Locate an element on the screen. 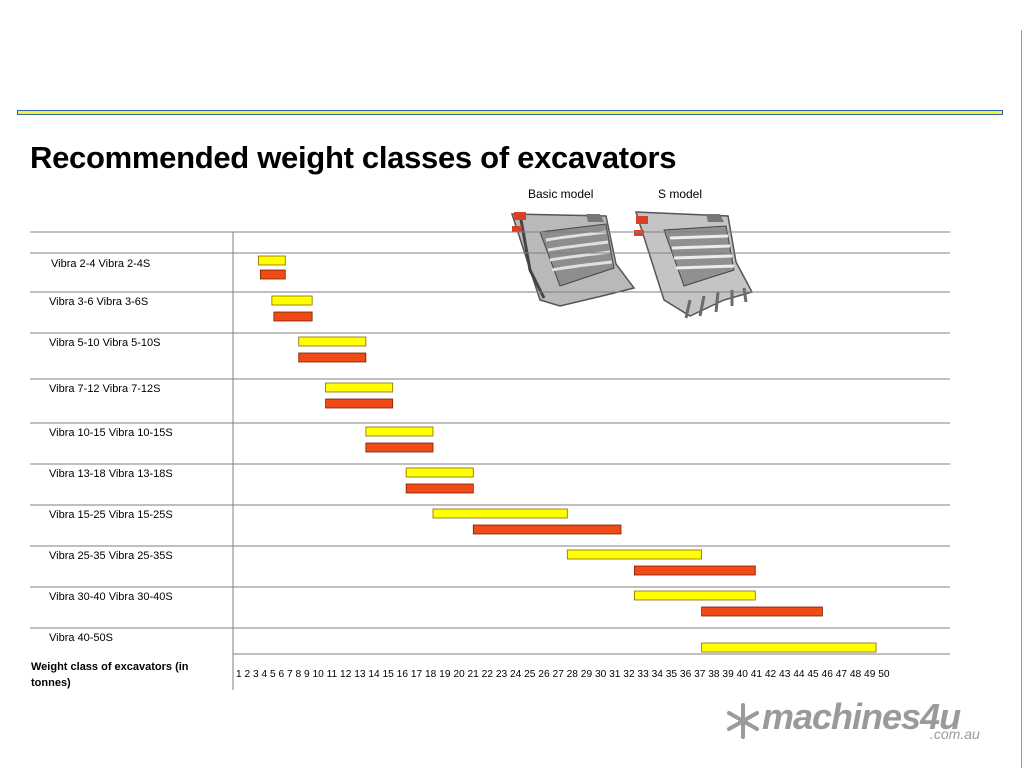 This screenshot has width=1024, height=768. row-label: Vibra 30-40 Vibra 30-40S is located at coordinates (111, 597).